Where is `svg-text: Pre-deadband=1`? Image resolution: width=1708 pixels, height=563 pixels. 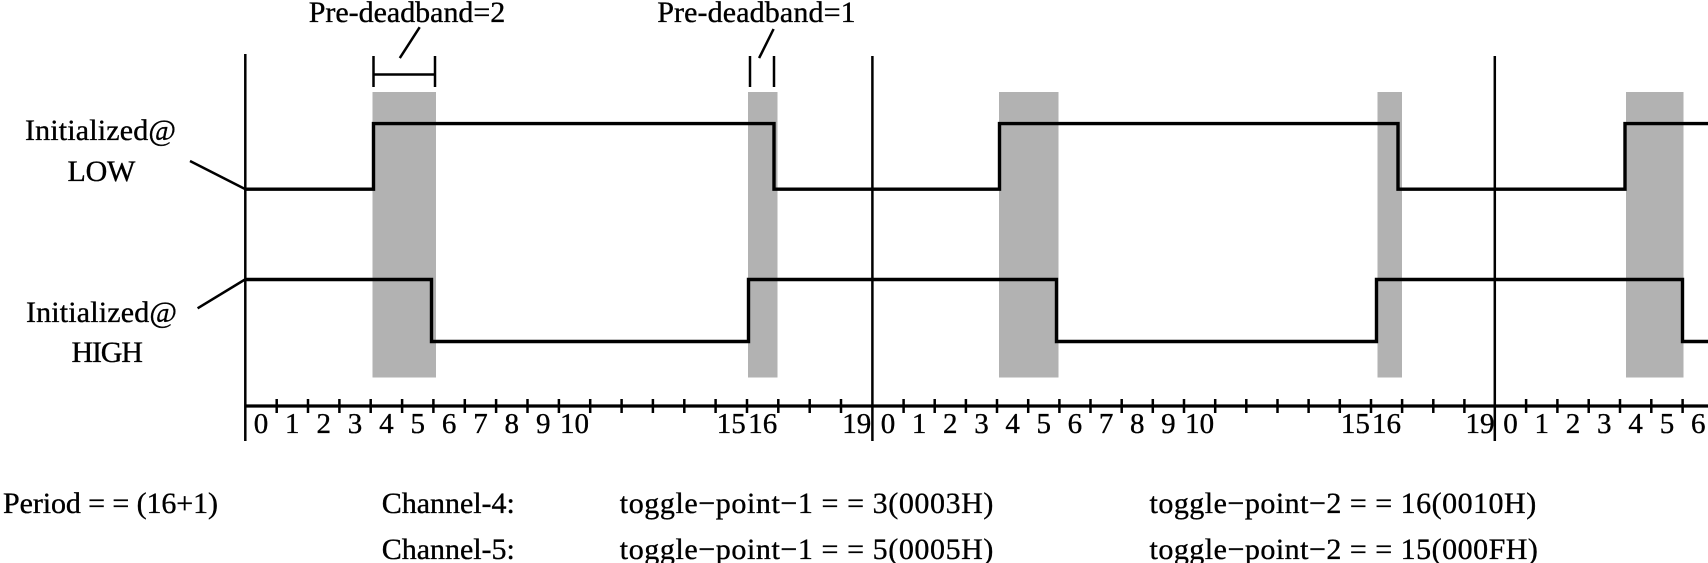 svg-text: Pre-deadband=1 is located at coordinates (756, 14).